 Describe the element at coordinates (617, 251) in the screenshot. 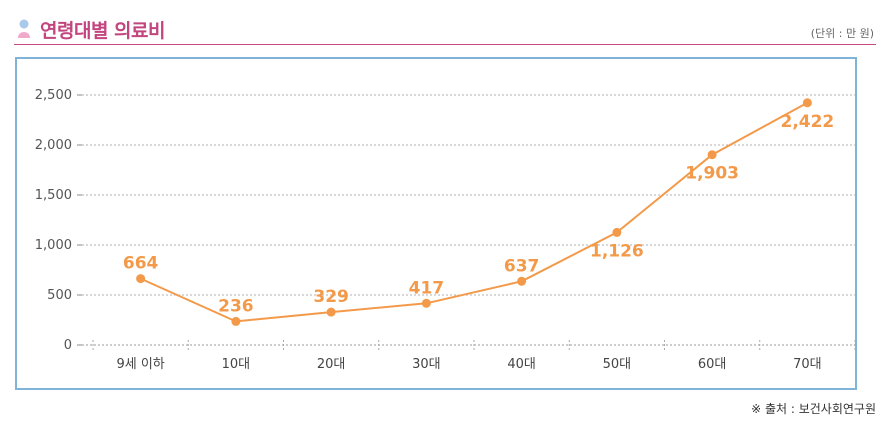

I see `data-label: 1,126` at that location.